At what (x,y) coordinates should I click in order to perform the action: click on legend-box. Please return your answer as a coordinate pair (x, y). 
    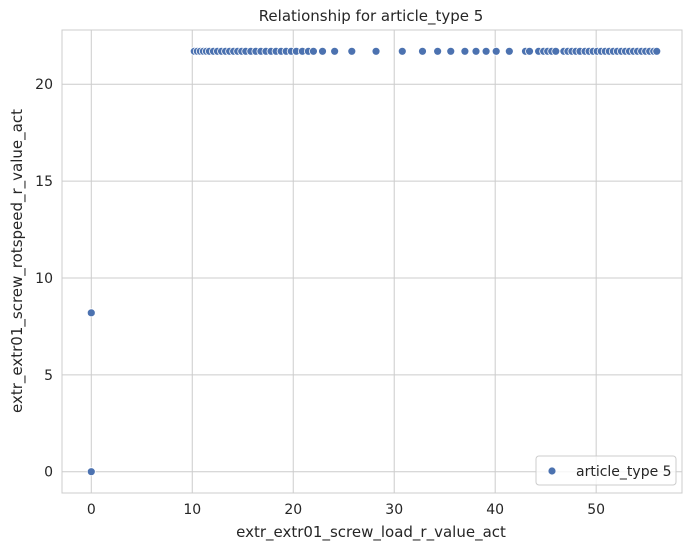
    Looking at the image, I should click on (606, 470).